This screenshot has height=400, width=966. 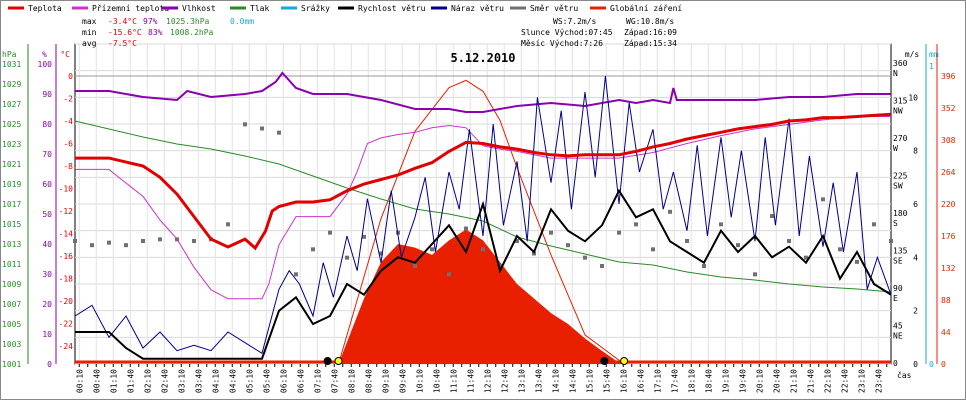 What do you see at coordinates (931, 364) in the screenshot?
I see `rain-tick: 0` at bounding box center [931, 364].